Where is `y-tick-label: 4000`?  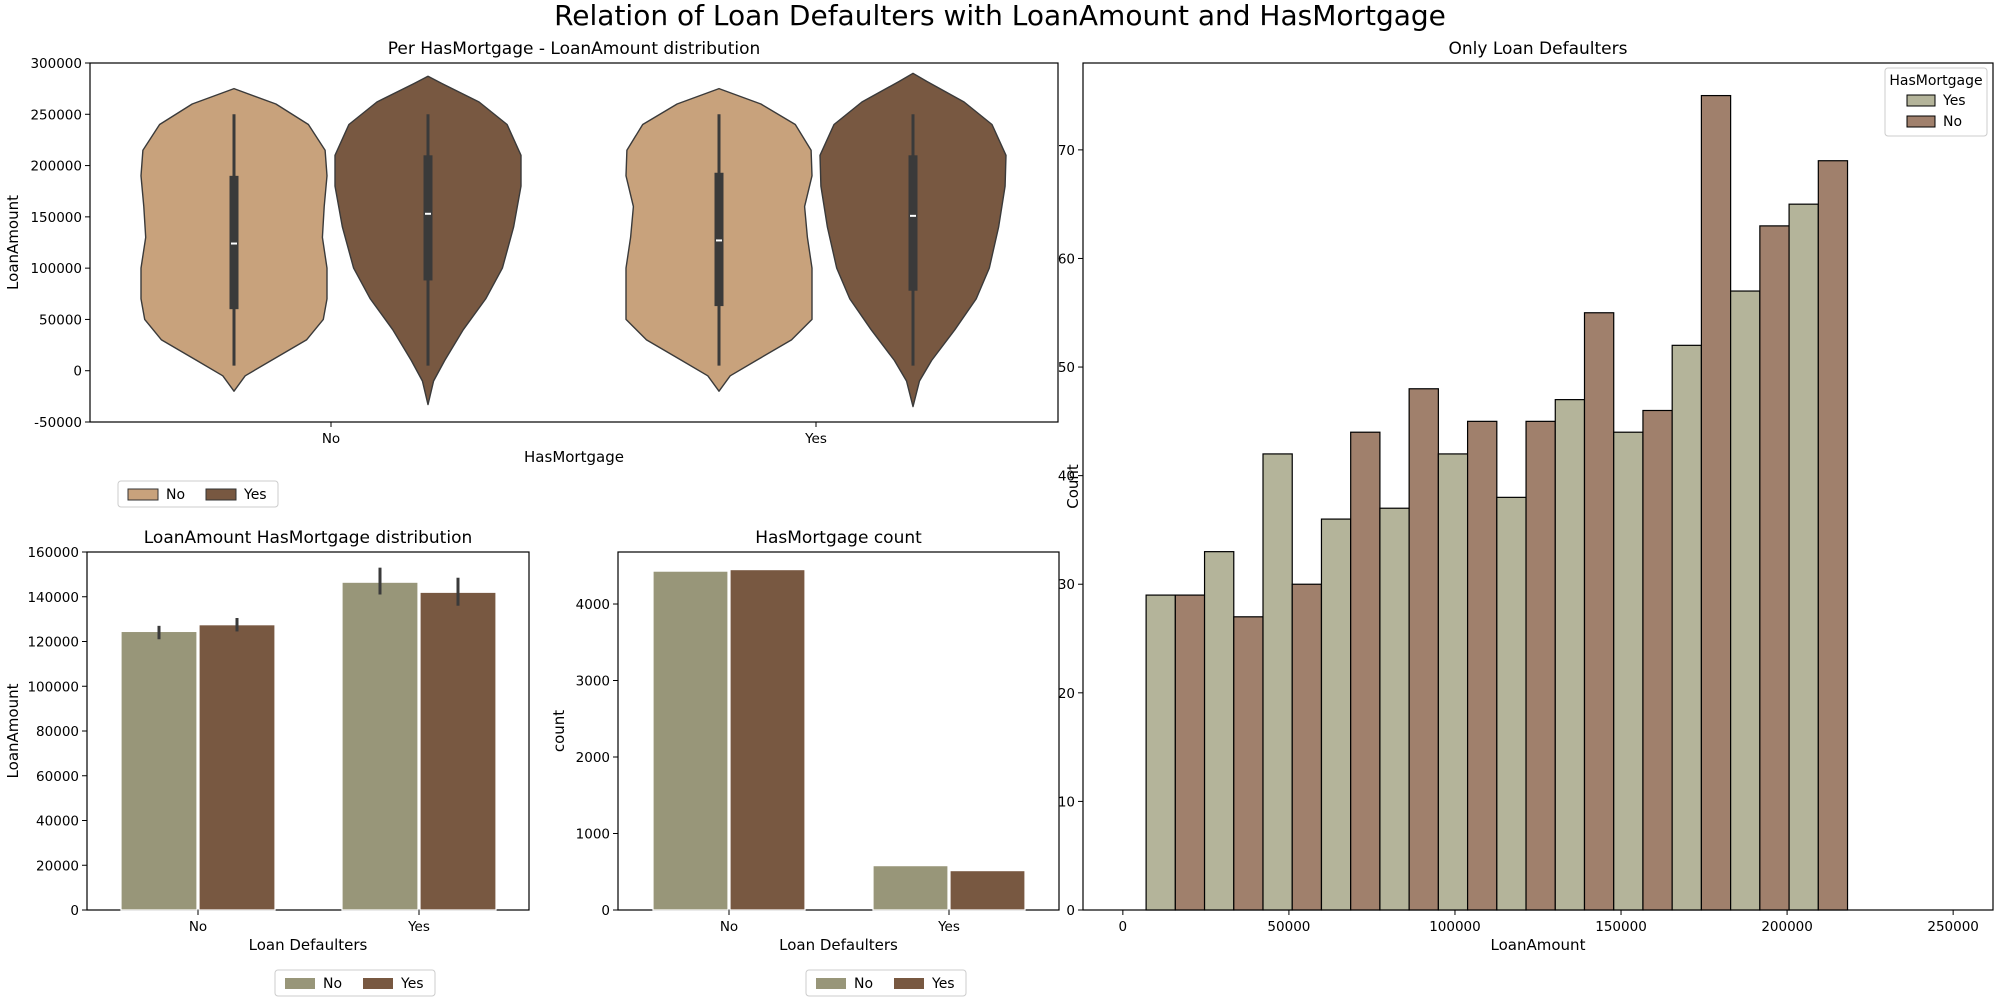 y-tick-label: 4000 is located at coordinates (593, 605).